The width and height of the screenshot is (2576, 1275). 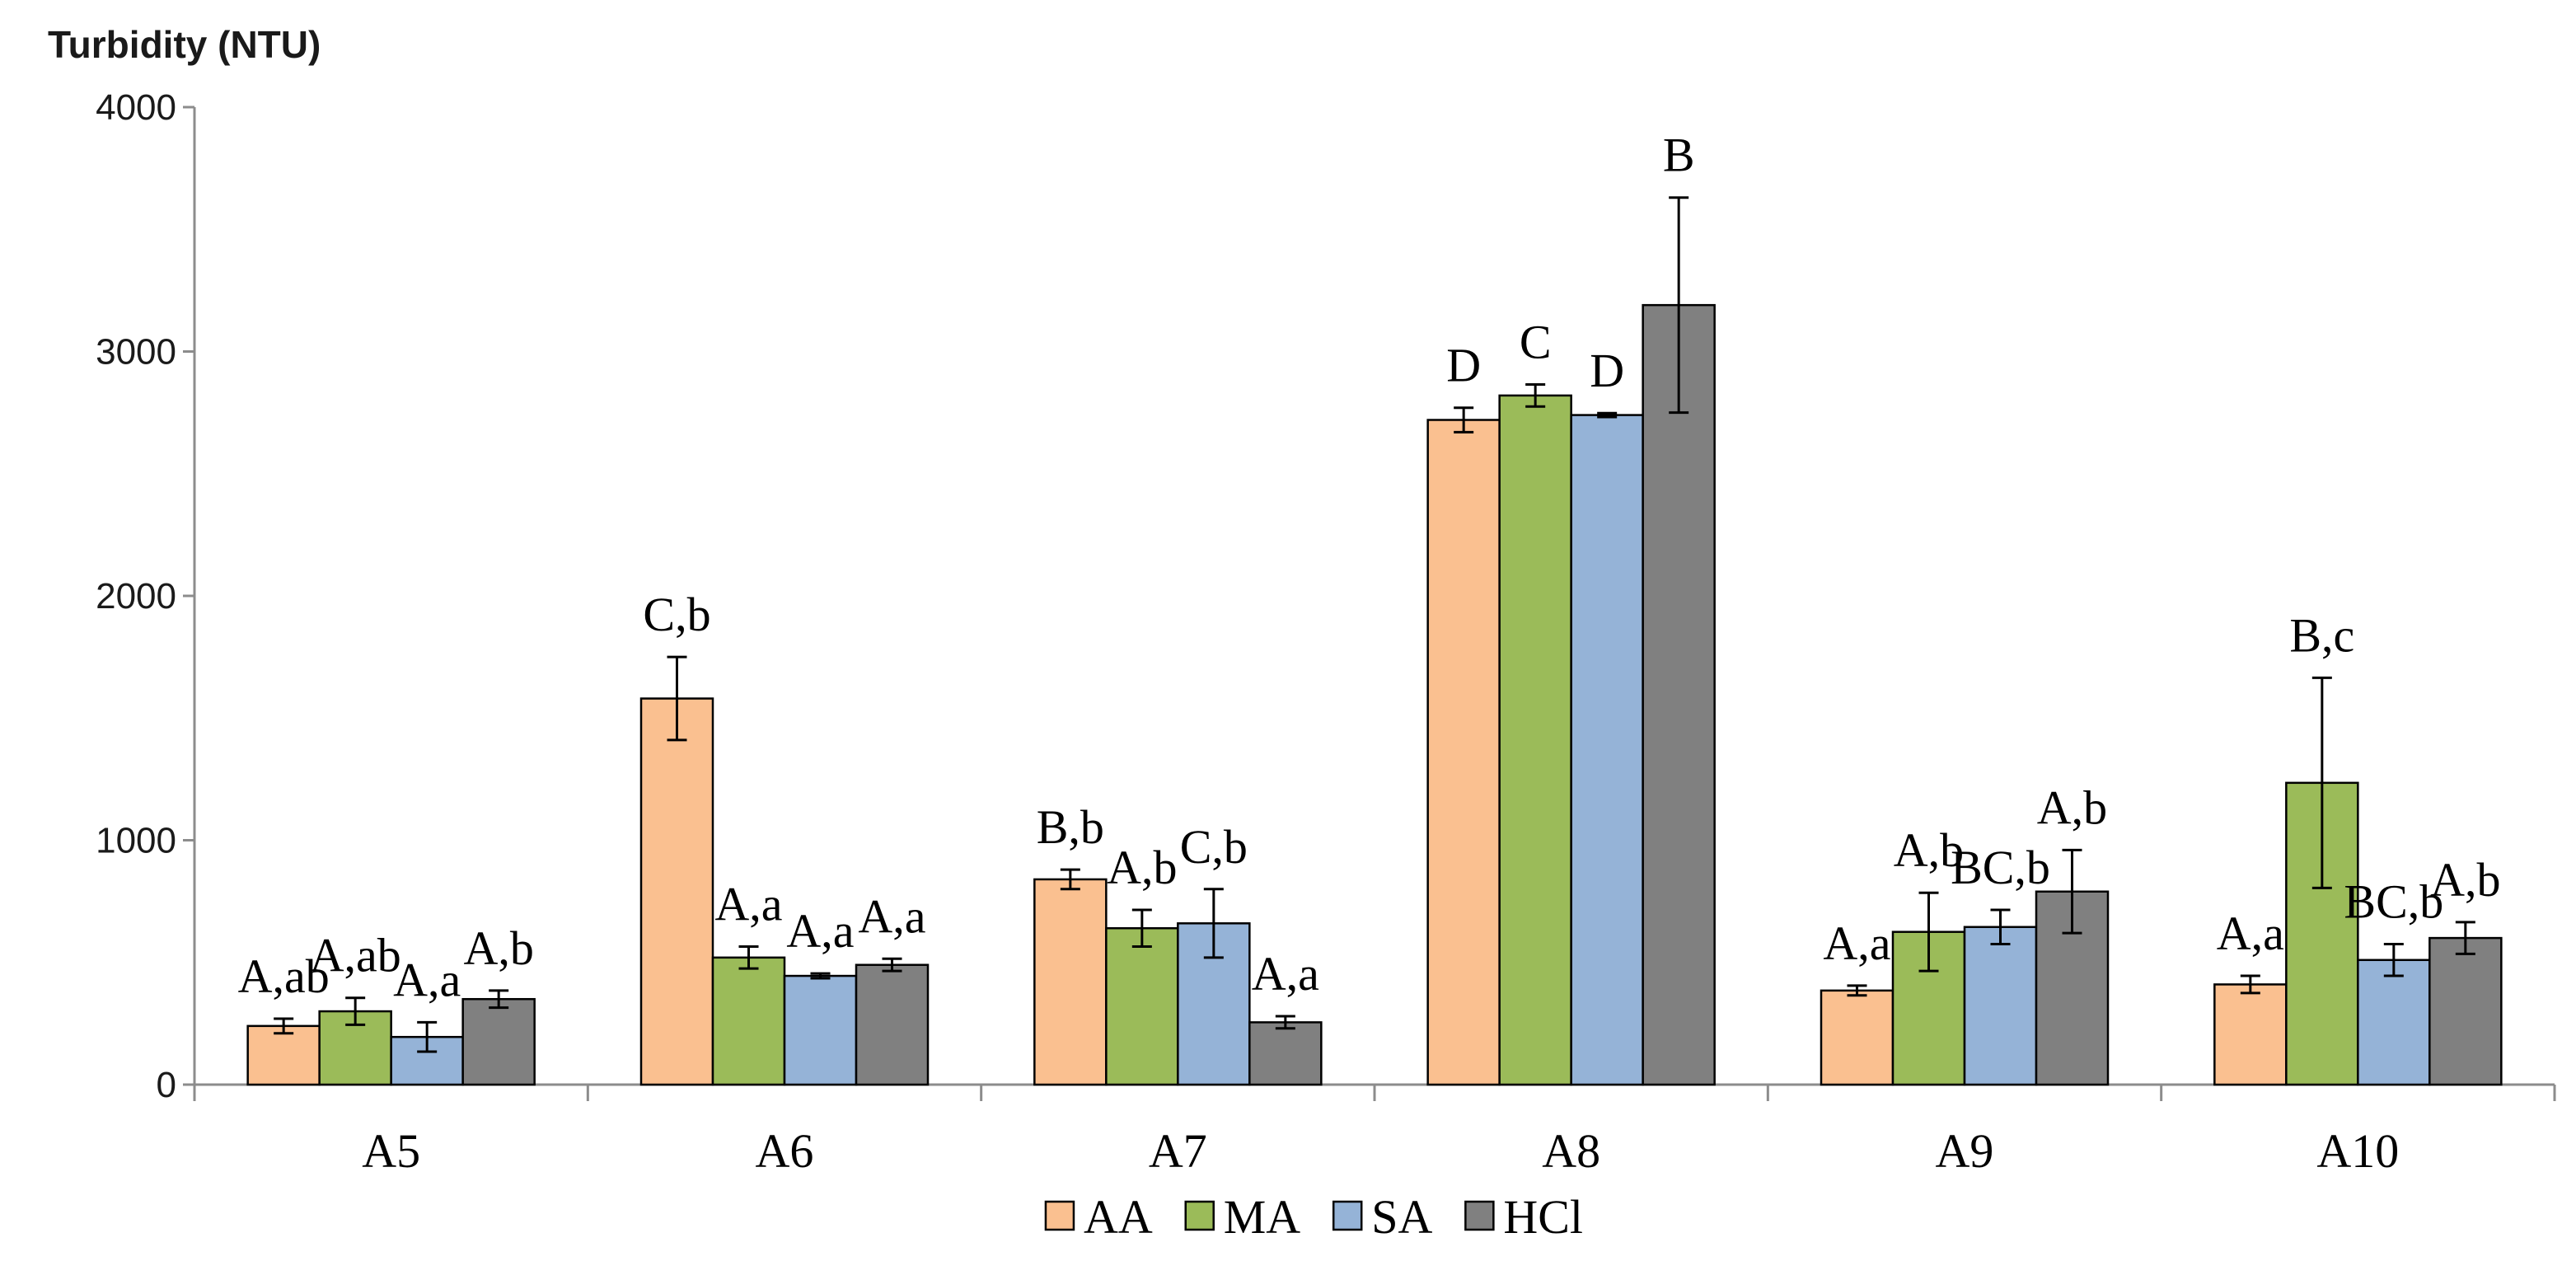 What do you see at coordinates (1178, 1151) in the screenshot?
I see `x-tick-label: A7` at bounding box center [1178, 1151].